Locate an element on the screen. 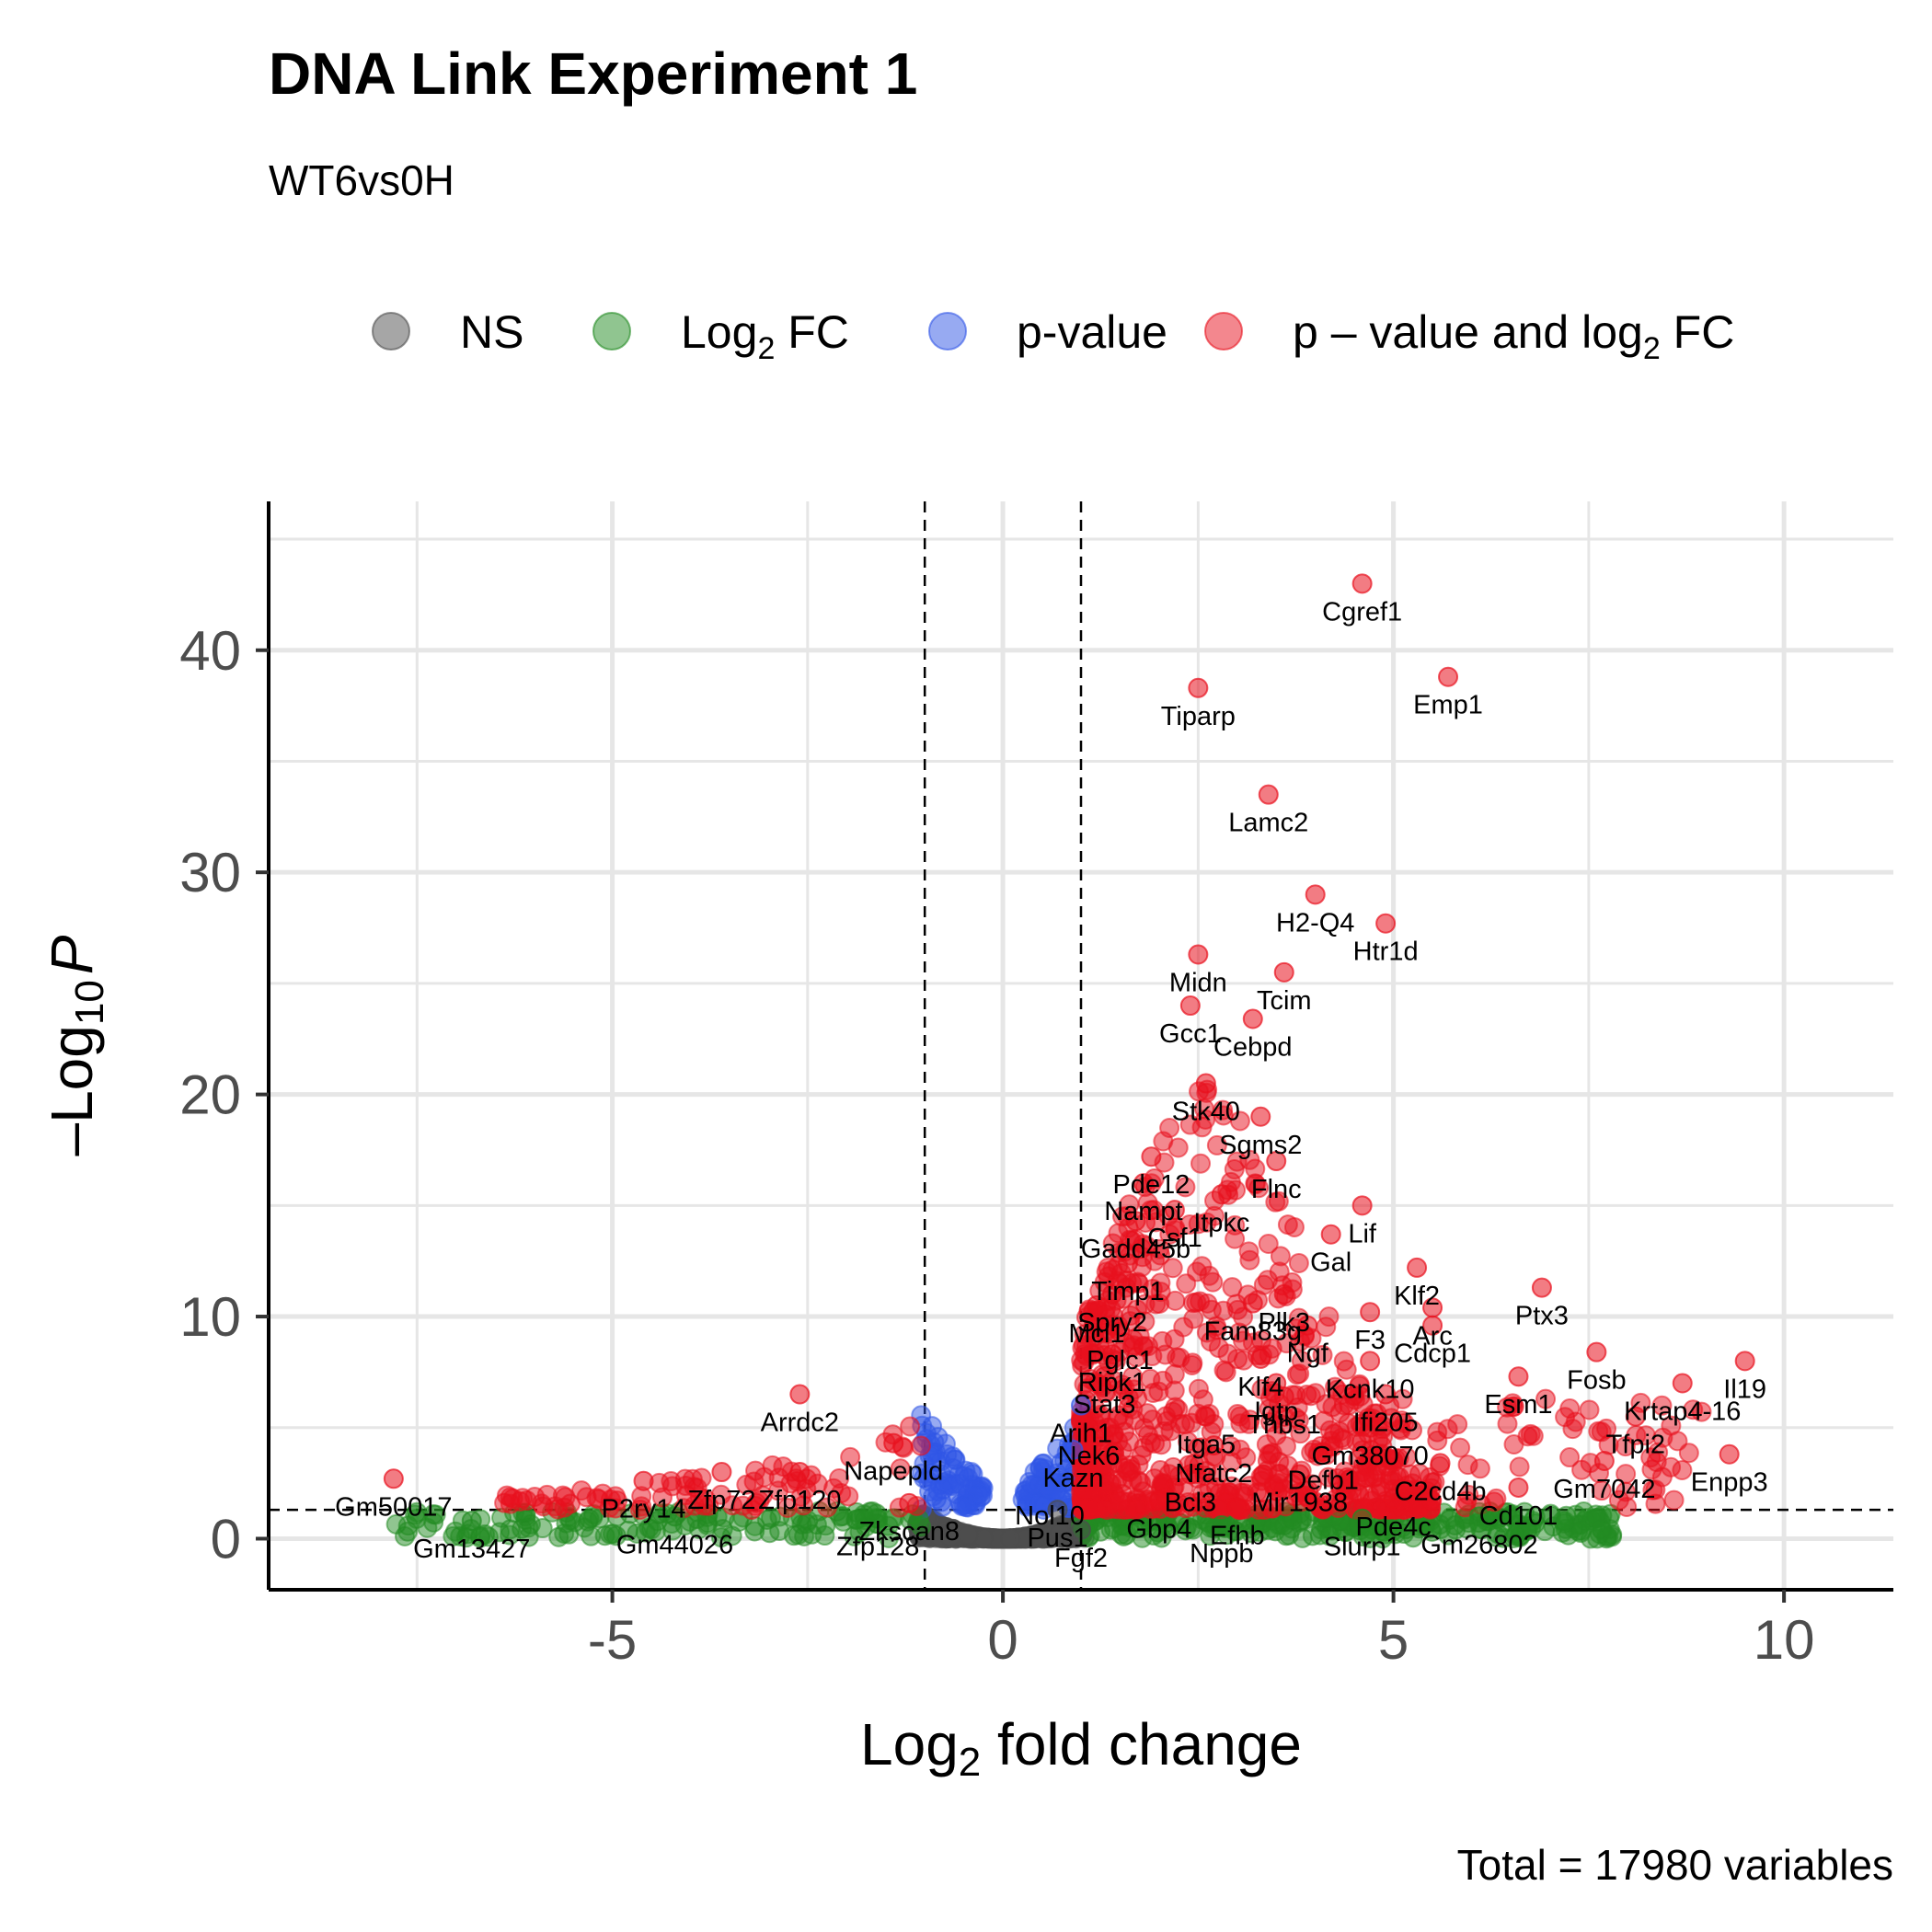 Image resolution: width=1932 pixels, height=1932 pixels. gene-label: Krtap4-16 is located at coordinates (1682, 1411).